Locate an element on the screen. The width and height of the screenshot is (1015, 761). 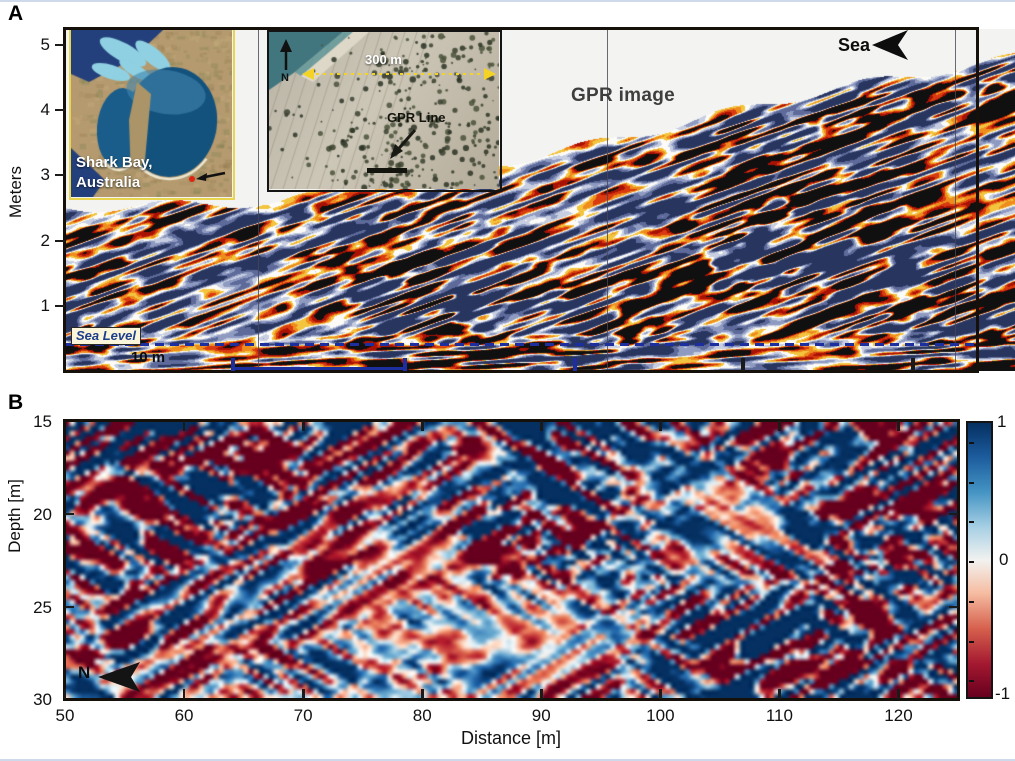
panel-b-x-tick-label: 80 is located at coordinates (422, 715).